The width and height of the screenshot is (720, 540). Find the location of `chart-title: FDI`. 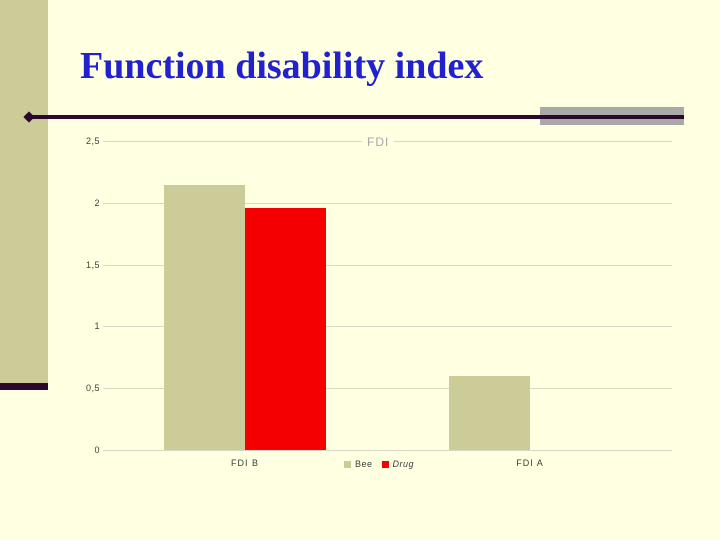

chart-title: FDI is located at coordinates (378, 142).